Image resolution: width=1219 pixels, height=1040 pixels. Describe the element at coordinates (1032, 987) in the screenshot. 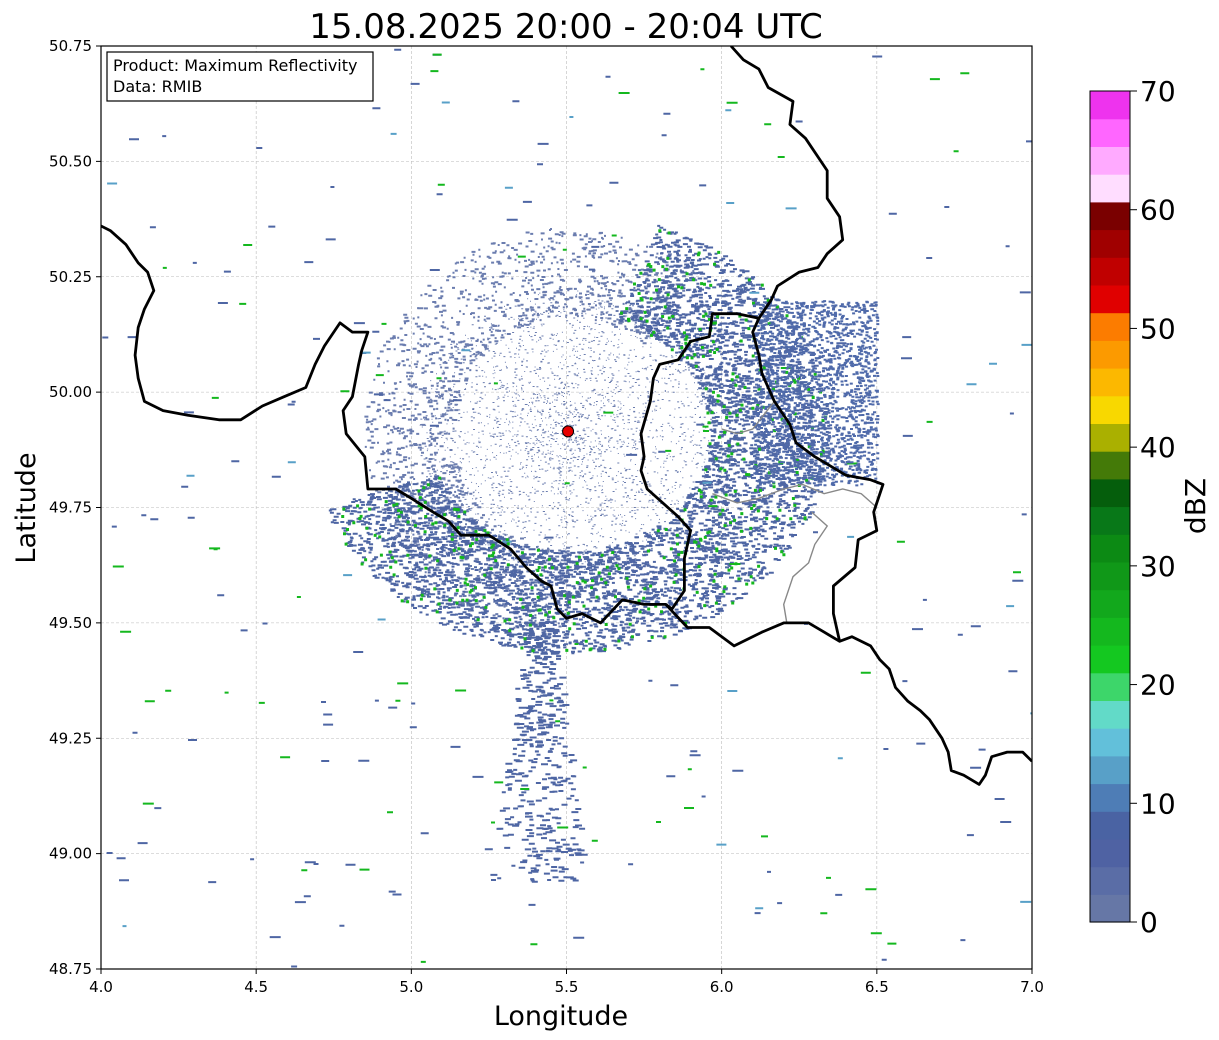

I see `x-tick-label: 7.0` at that location.